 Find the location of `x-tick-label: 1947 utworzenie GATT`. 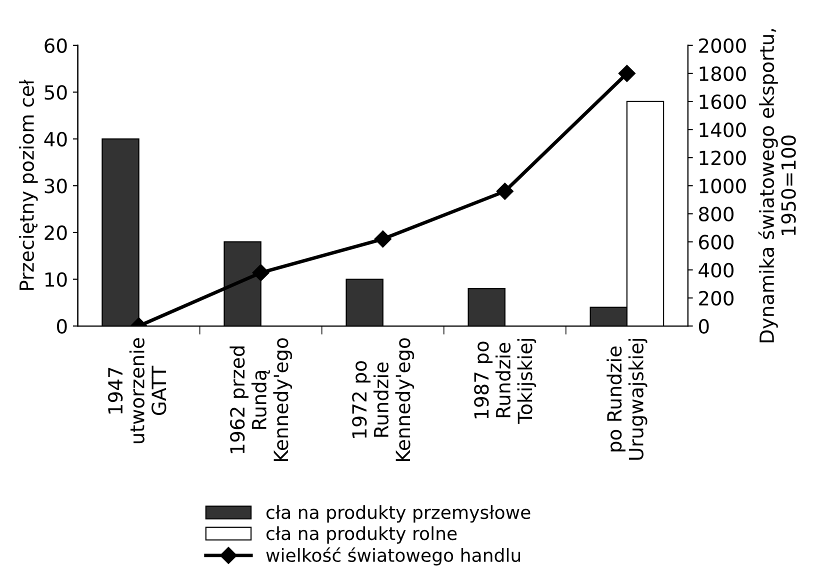

x-tick-label: 1947 utworzenie GATT is located at coordinates (137, 391).